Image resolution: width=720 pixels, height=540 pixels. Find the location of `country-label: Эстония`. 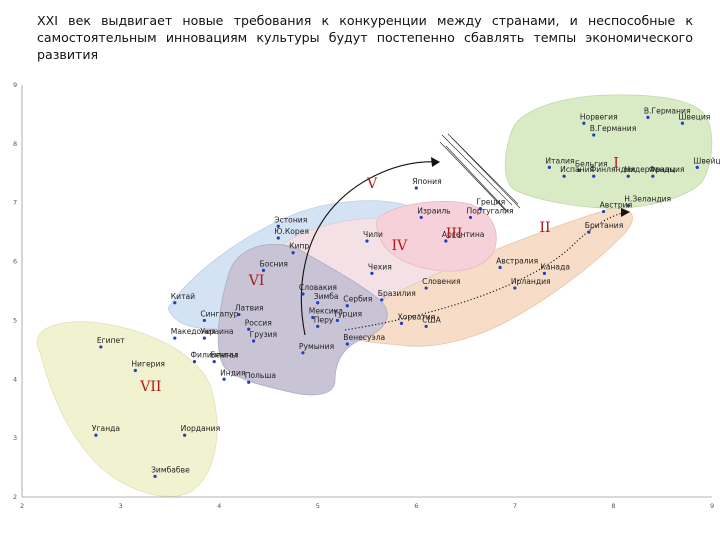

country-label: Эстония is located at coordinates (290, 219).